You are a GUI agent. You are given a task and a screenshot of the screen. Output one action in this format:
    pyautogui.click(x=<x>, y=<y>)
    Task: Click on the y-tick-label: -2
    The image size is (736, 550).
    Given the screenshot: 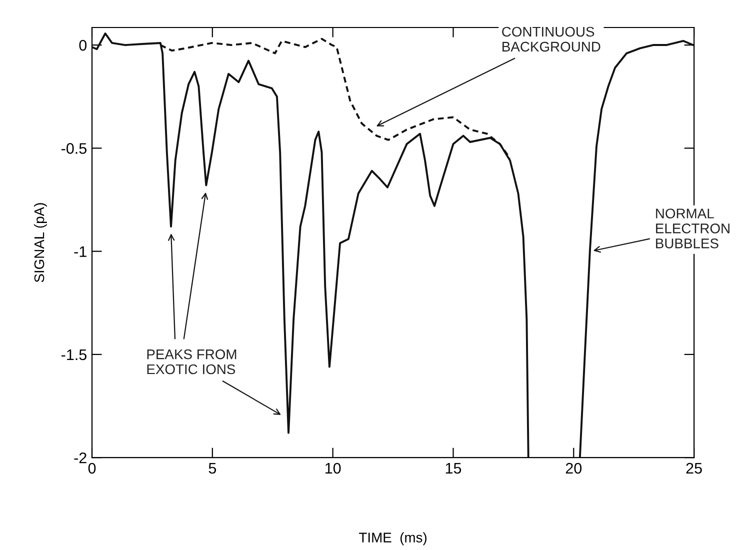 What is the action you would take?
    pyautogui.click(x=80, y=458)
    